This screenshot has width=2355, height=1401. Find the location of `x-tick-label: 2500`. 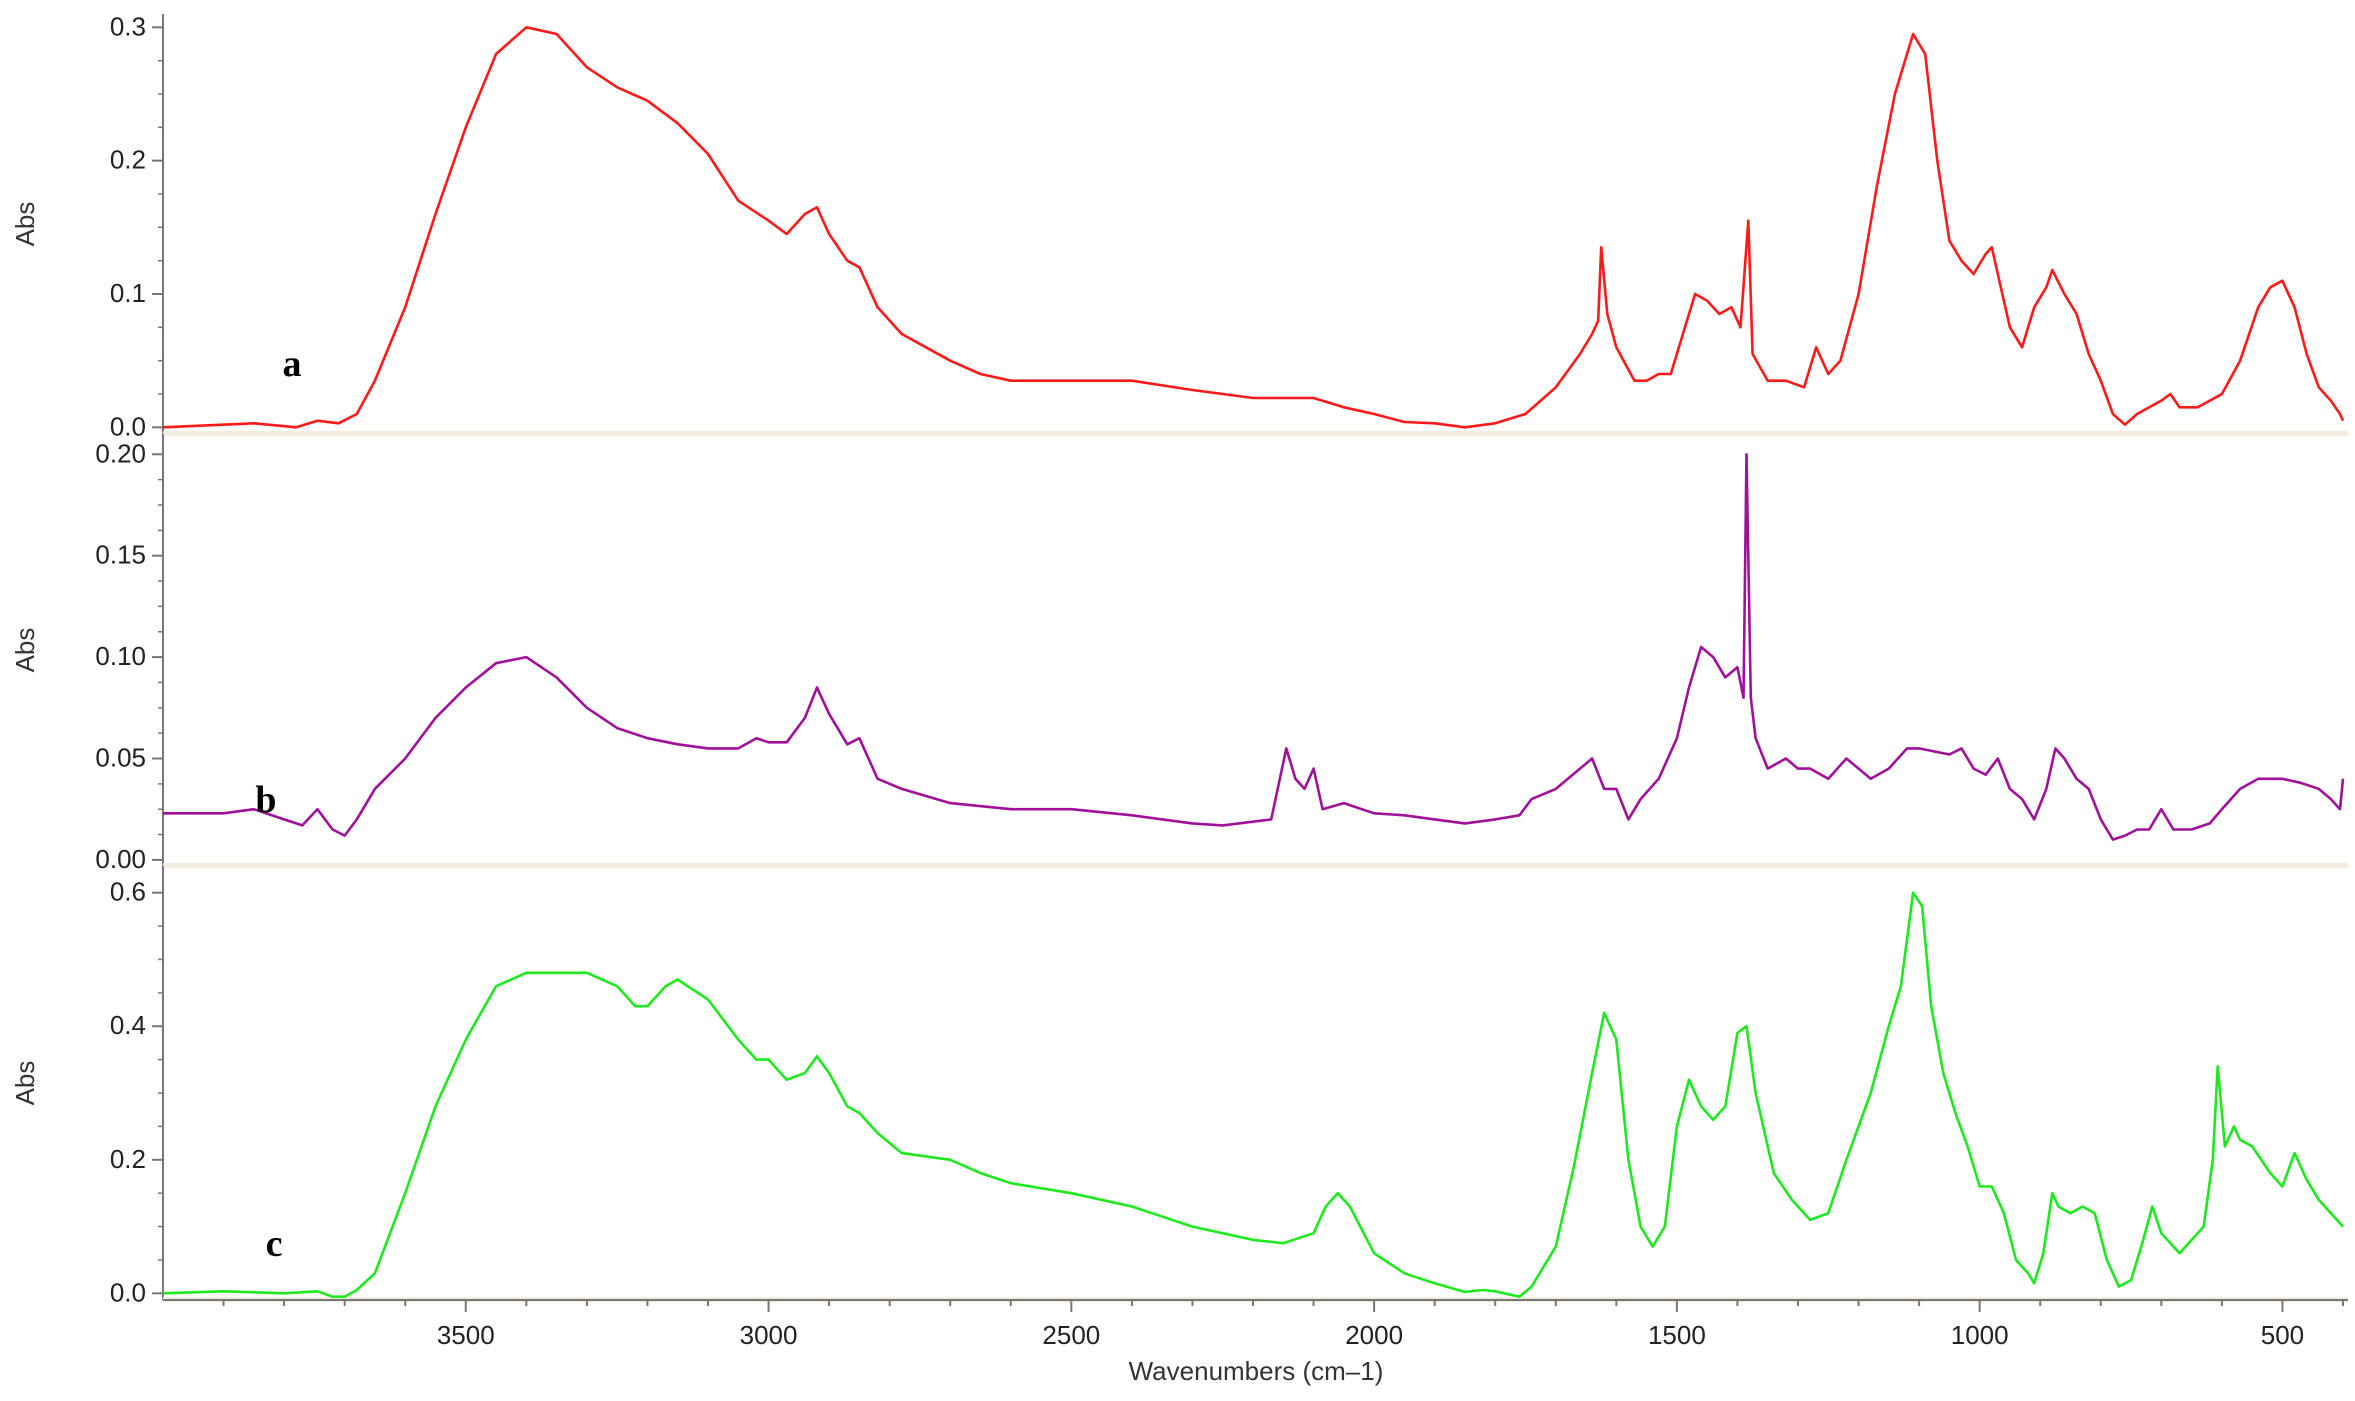

x-tick-label: 2500 is located at coordinates (1071, 1335).